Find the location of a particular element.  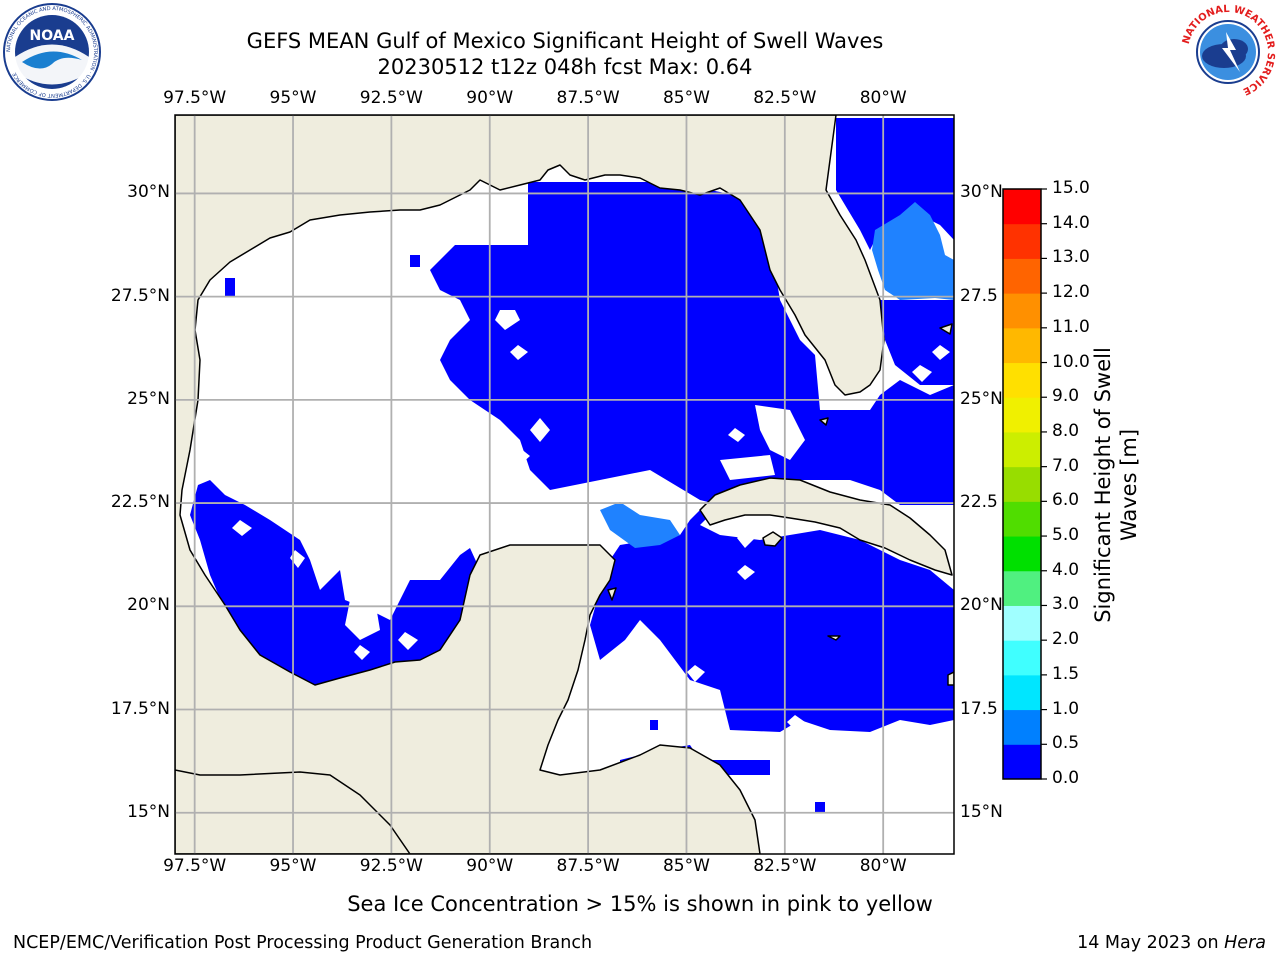

colorbar-tick-label: 3.0 is located at coordinates (1066, 604).